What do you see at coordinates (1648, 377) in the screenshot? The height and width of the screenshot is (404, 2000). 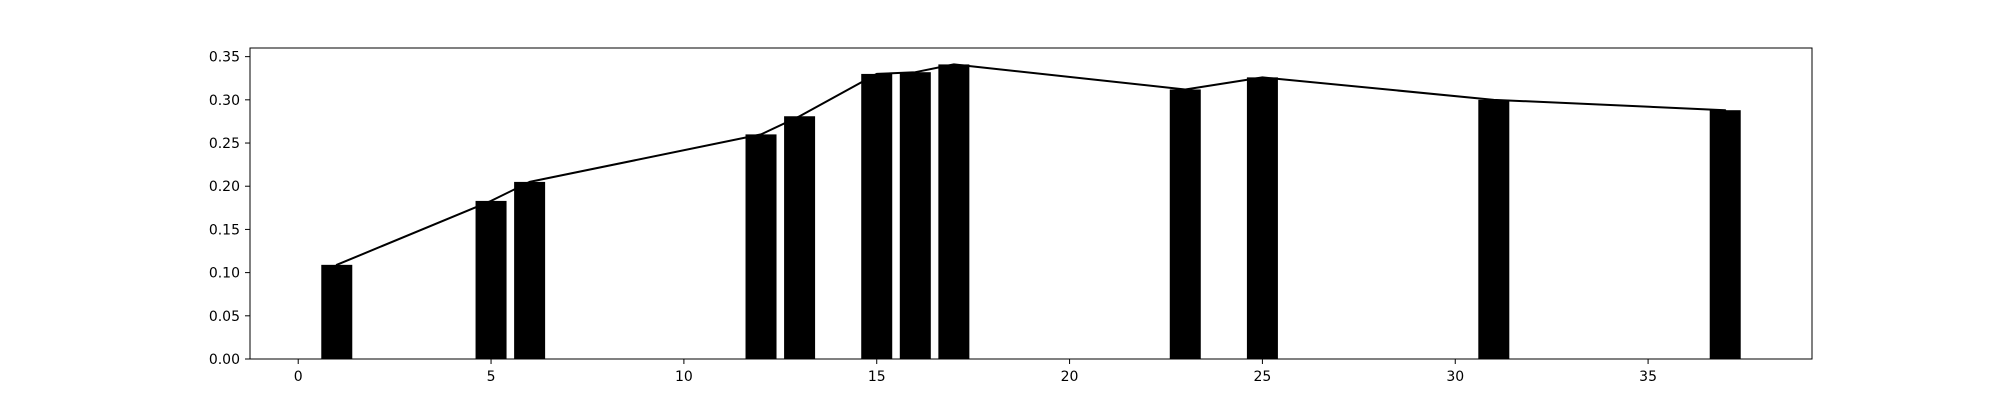 I see `x-tick-label-35: 35` at bounding box center [1648, 377].